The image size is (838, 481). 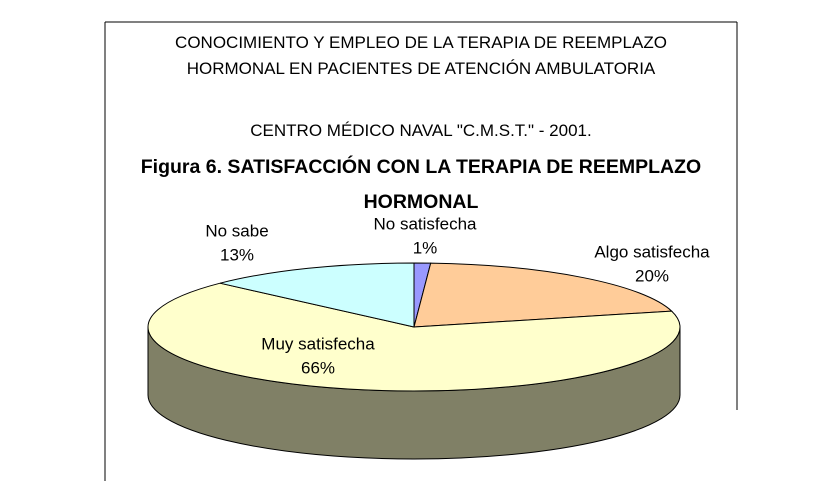 What do you see at coordinates (426, 223) in the screenshot?
I see `slice-label: No satisfecha` at bounding box center [426, 223].